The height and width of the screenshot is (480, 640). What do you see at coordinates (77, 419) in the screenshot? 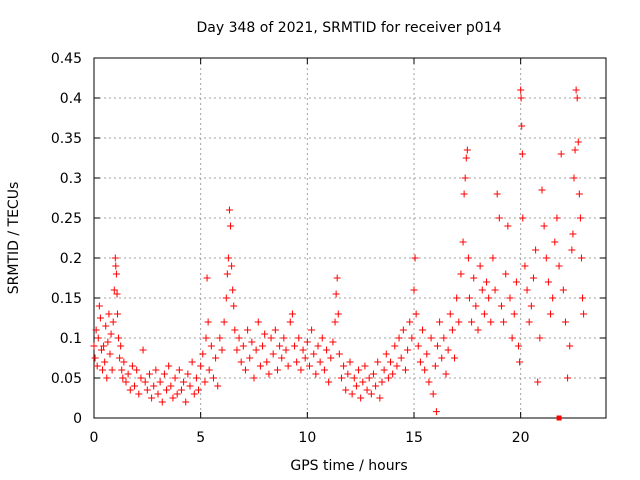
I see `y-tick-label: 0` at bounding box center [77, 419].